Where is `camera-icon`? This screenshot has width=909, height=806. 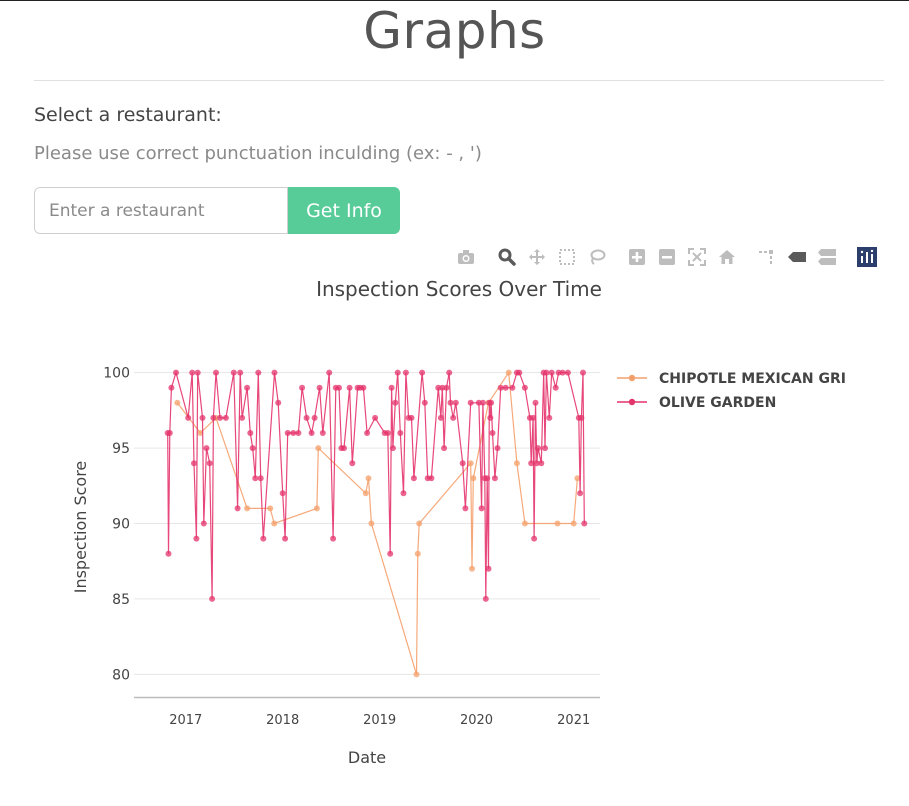 camera-icon is located at coordinates (466, 257).